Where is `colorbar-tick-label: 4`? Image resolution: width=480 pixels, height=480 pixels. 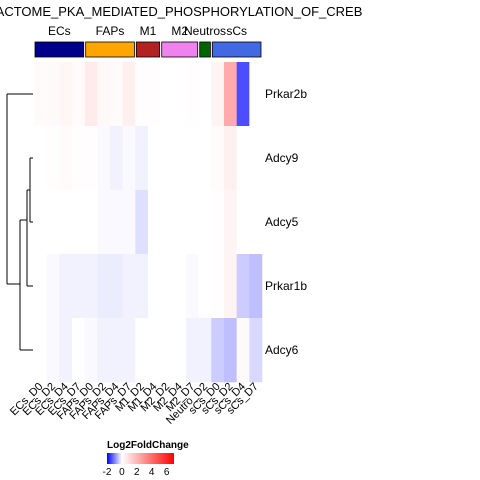
colorbar-tick-label: 4 is located at coordinates (152, 472).